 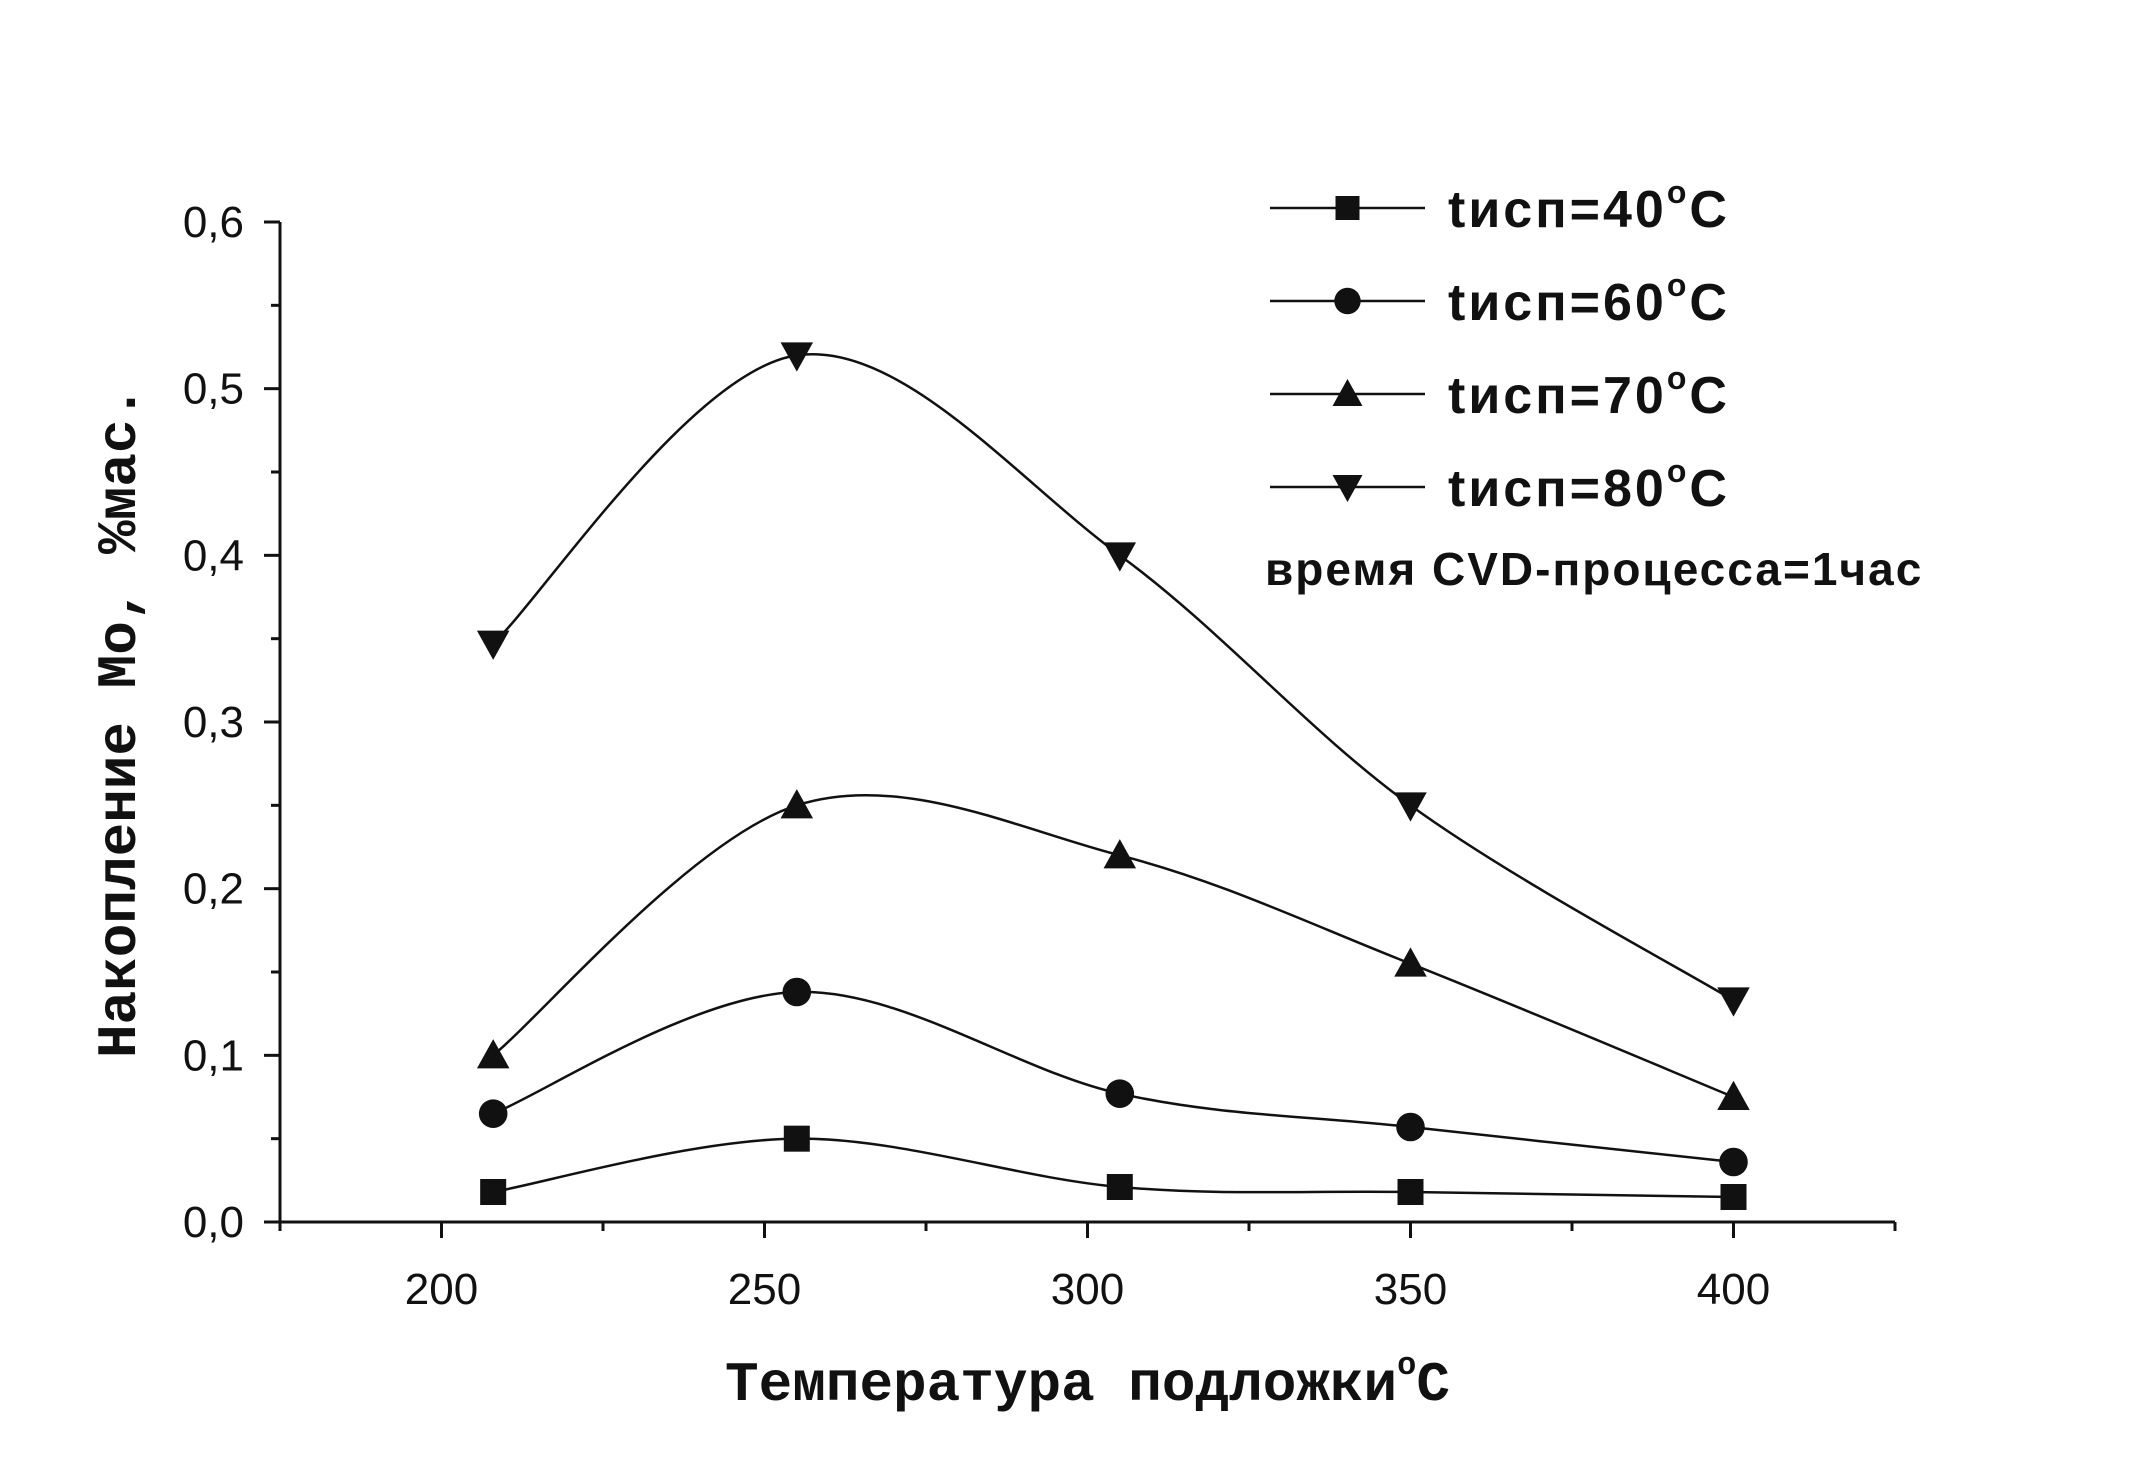 What do you see at coordinates (1557, 210) in the screenshot?
I see `legend-label-name: tисп=40` at bounding box center [1557, 210].